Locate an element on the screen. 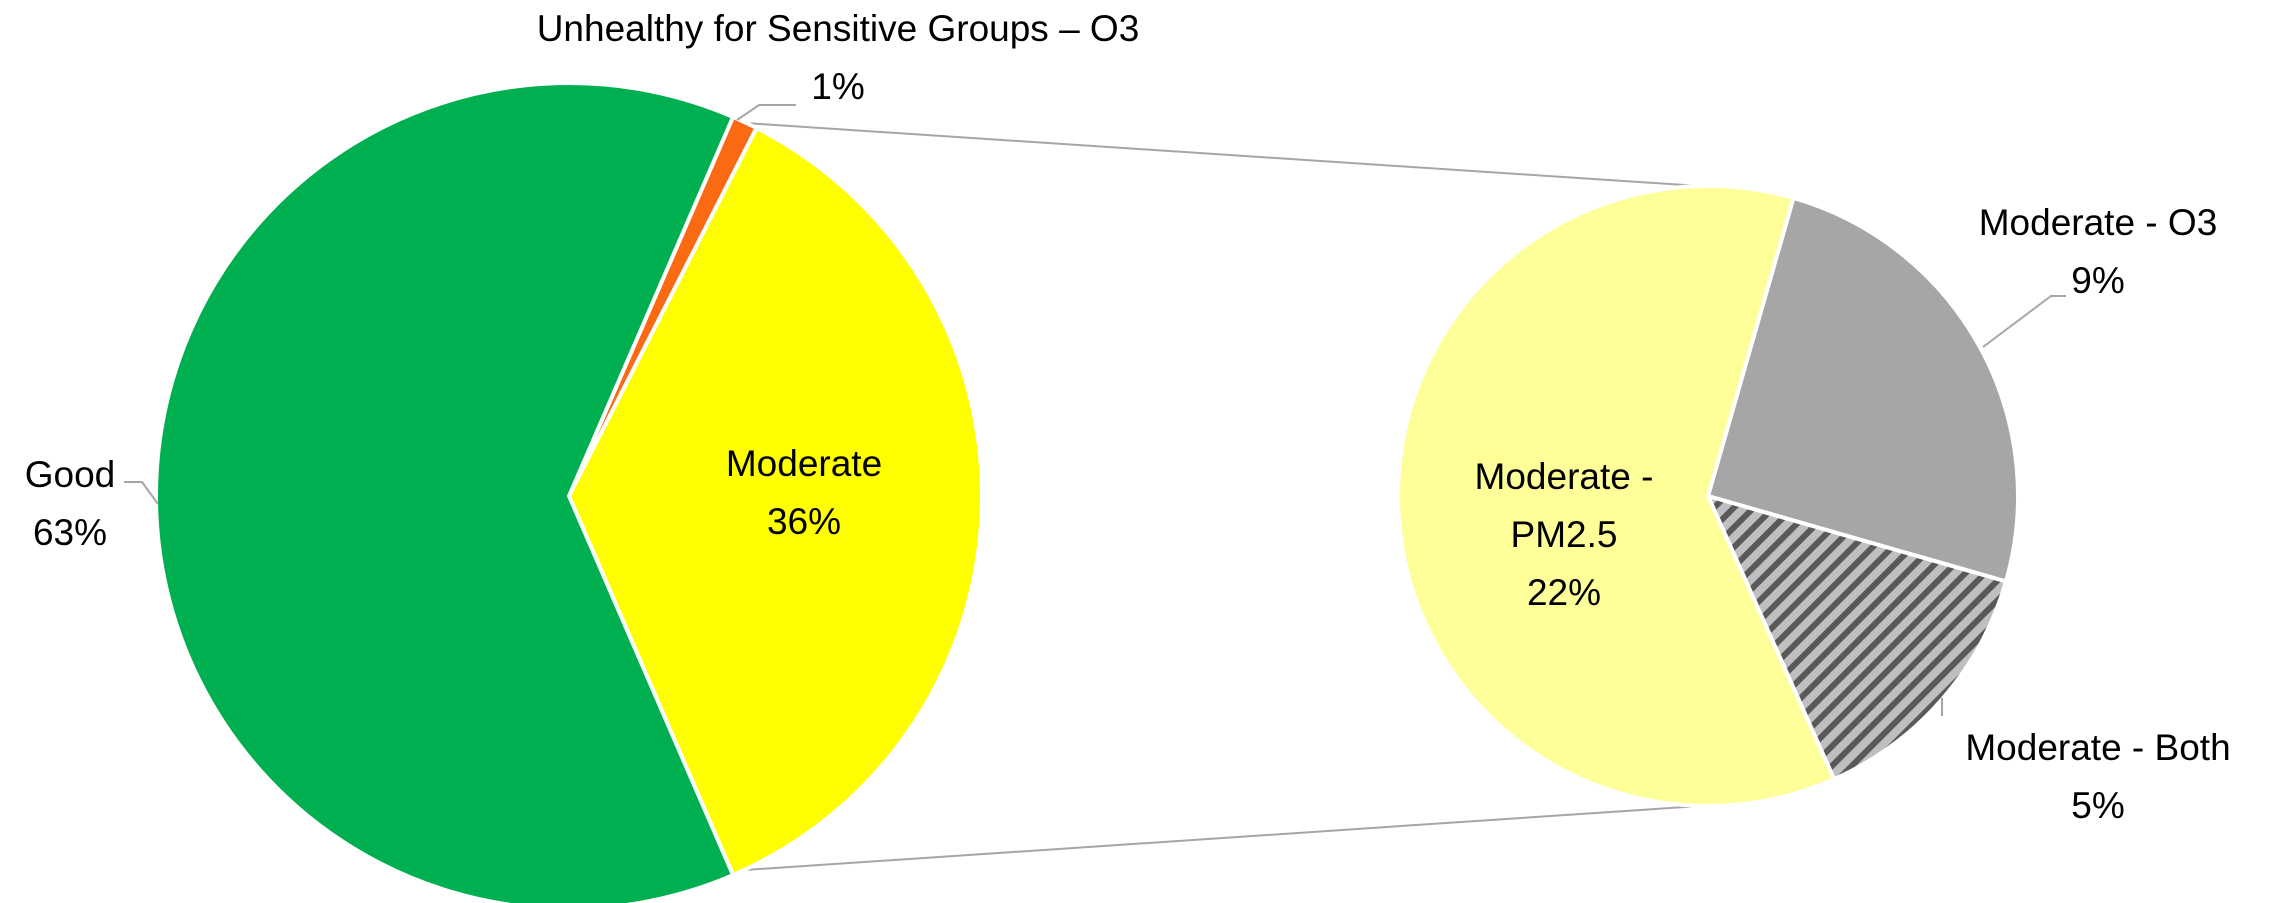 This screenshot has width=2277, height=903. data-label: Moderate - PM2.5 22% is located at coordinates (1564, 535).